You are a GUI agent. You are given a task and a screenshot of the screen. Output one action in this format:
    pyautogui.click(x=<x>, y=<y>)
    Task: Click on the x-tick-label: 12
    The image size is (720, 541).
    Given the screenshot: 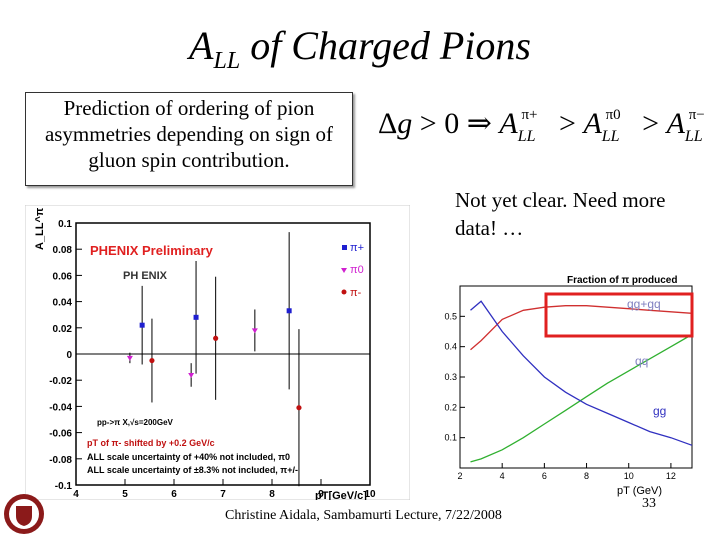 What is the action you would take?
    pyautogui.click(x=671, y=476)
    